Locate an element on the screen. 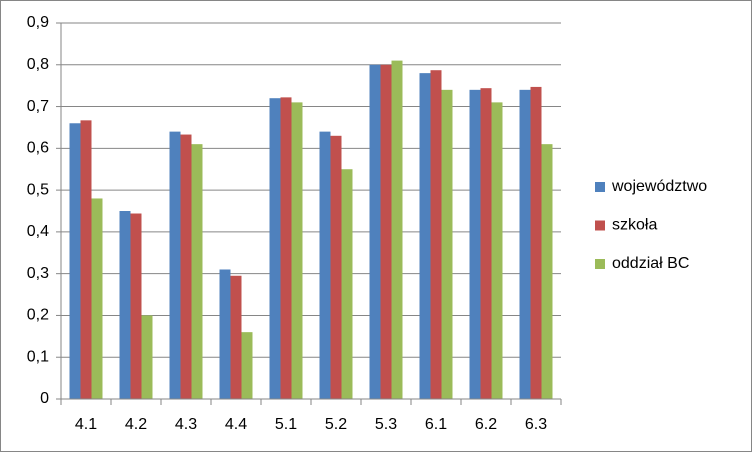  y-tick-label: 0,4 is located at coordinates (38, 231).